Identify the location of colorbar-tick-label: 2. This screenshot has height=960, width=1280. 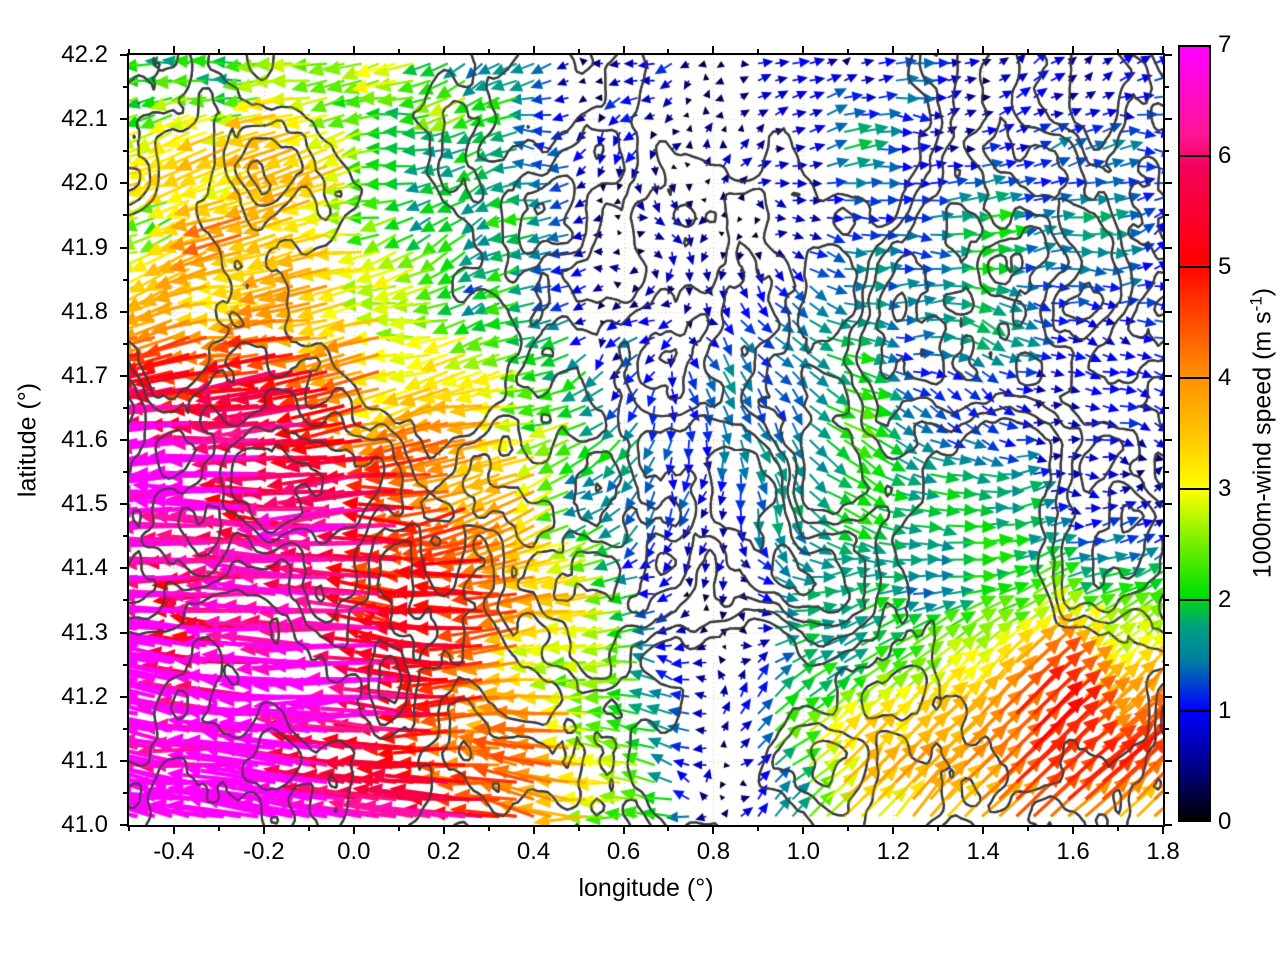
(1225, 599).